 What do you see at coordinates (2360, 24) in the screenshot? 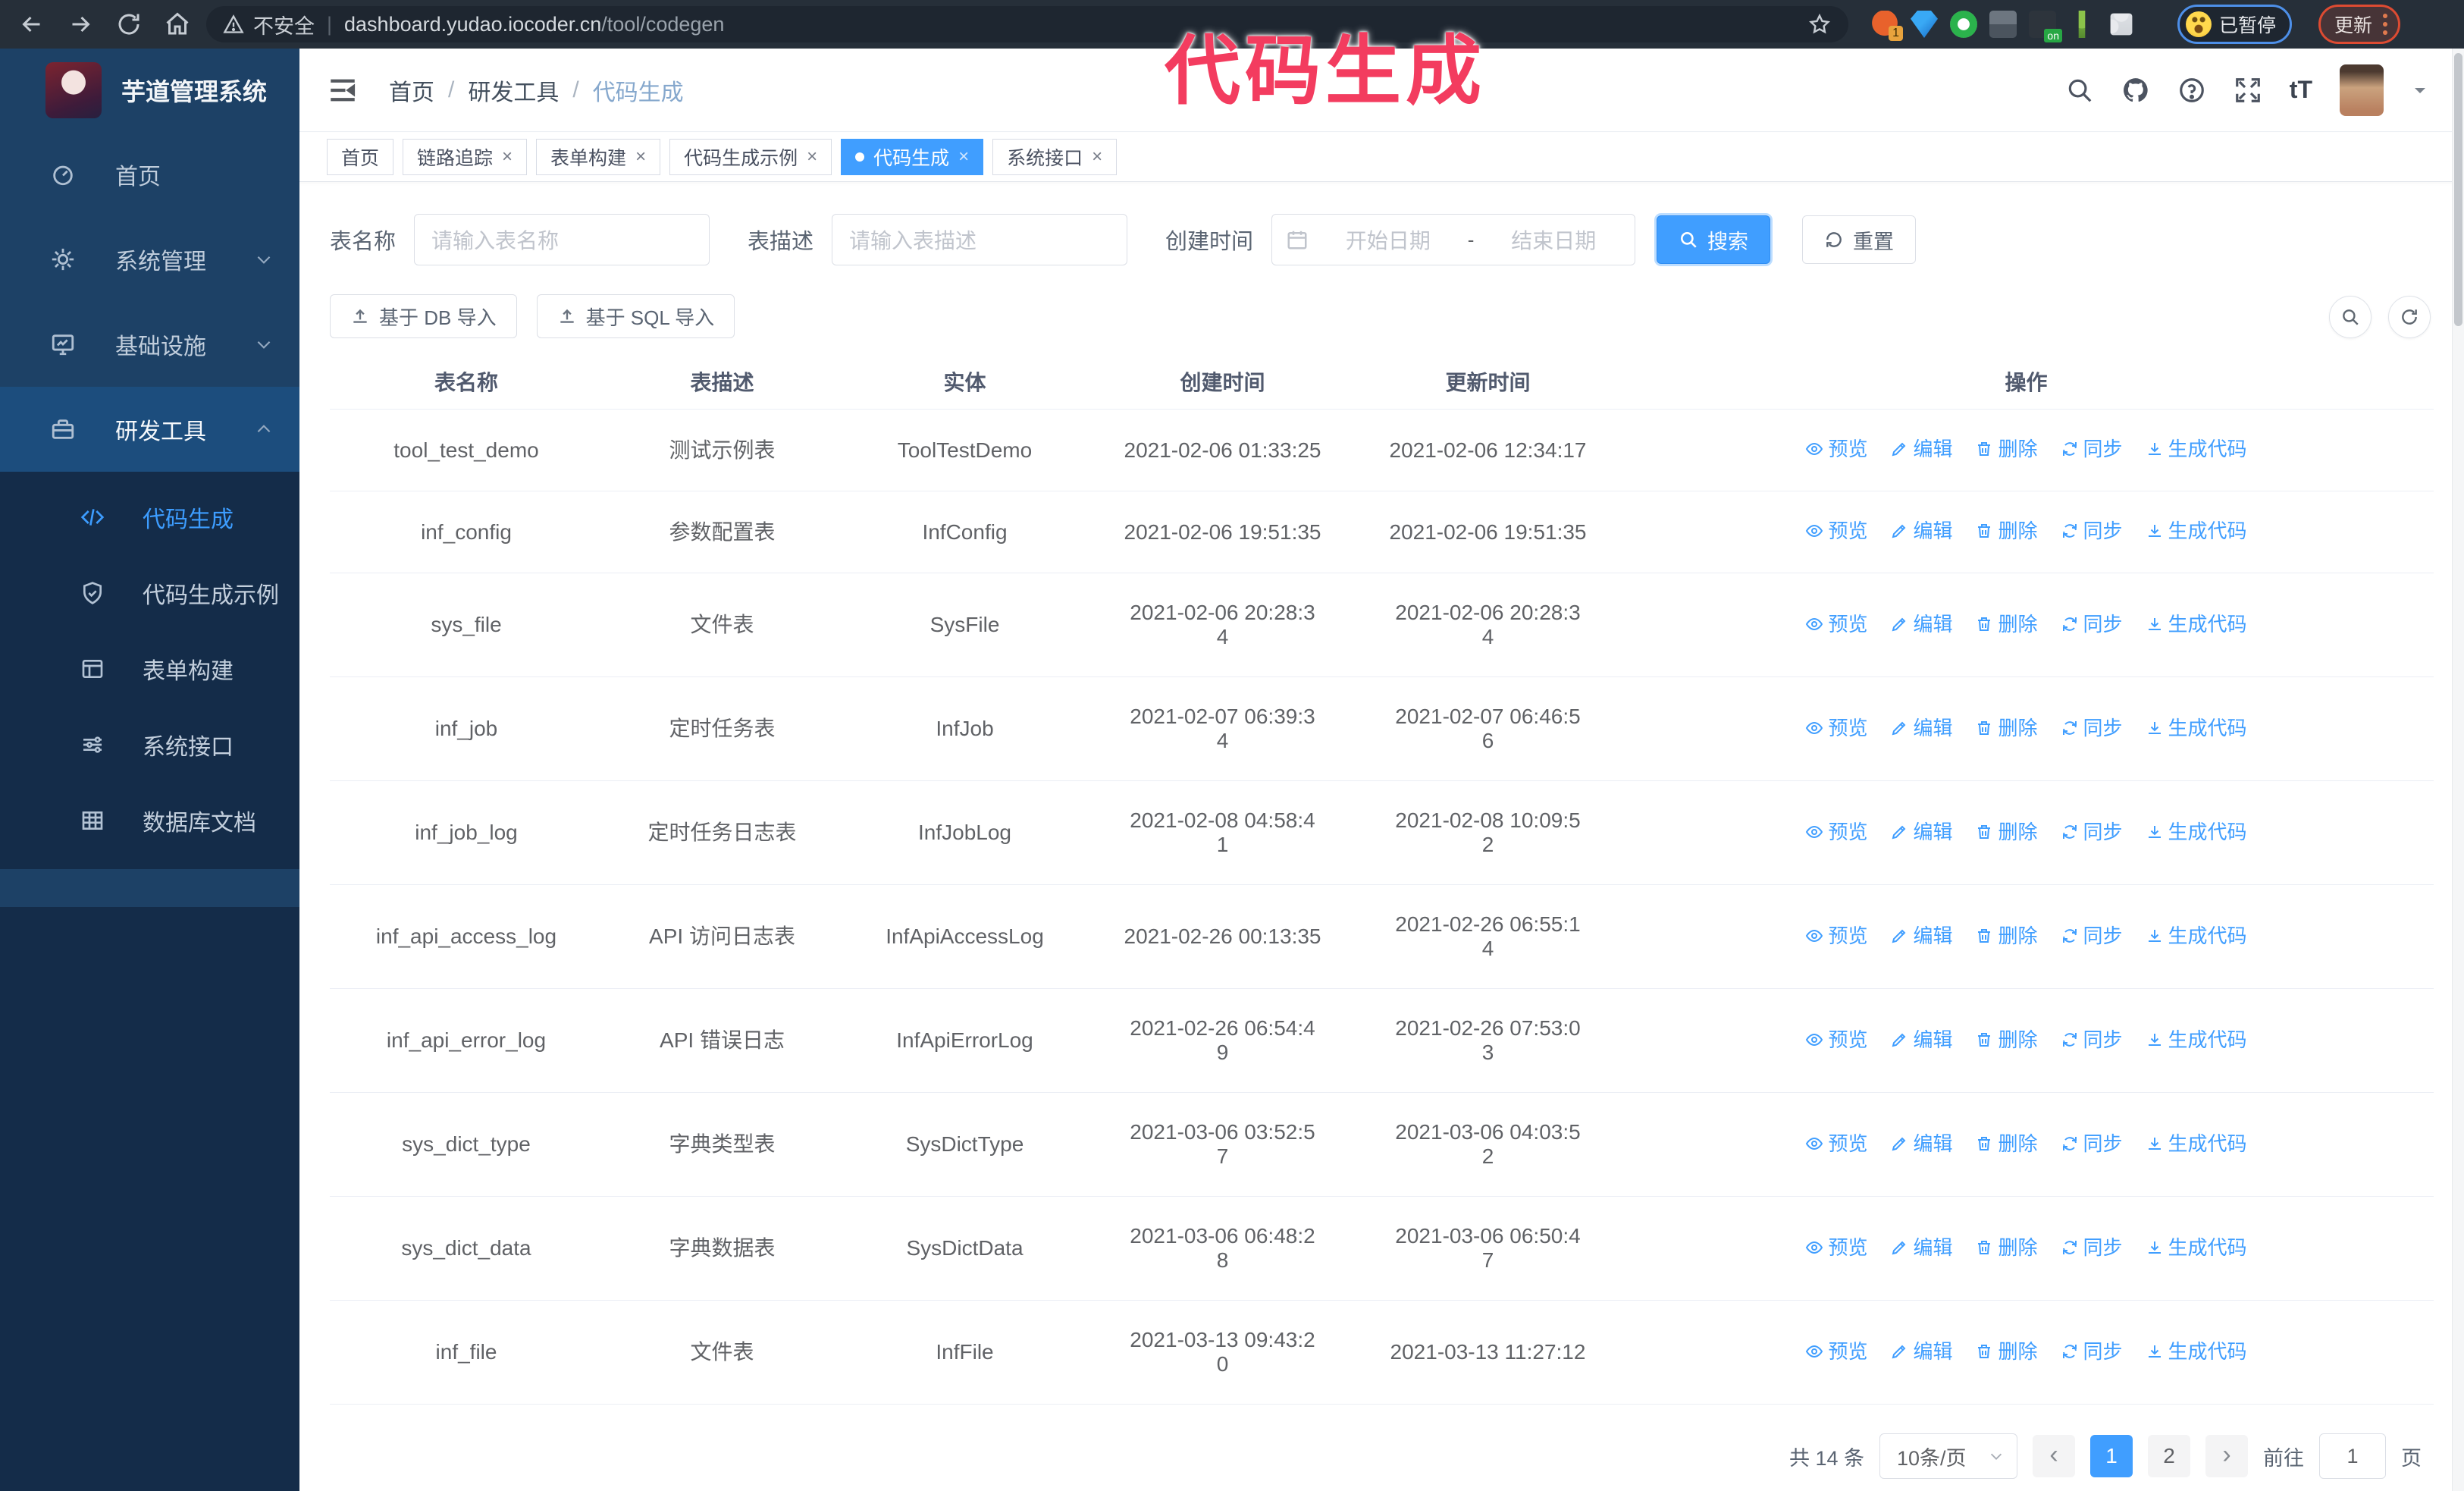
I see `browser-update-button: 更新` at bounding box center [2360, 24].